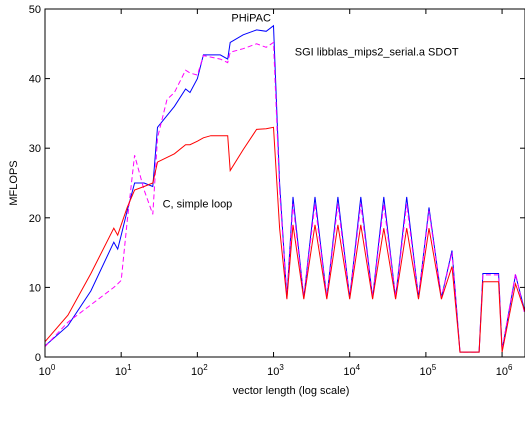 This screenshot has width=525, height=423. I want to click on x-tick-label: 10⁵, so click(428, 370).